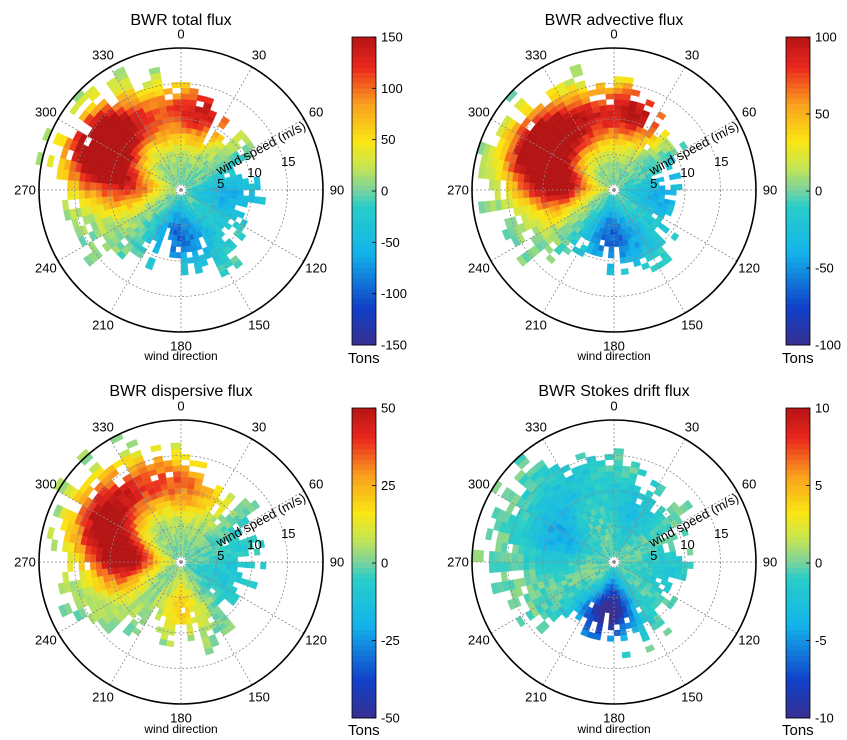 The height and width of the screenshot is (740, 847). I want to click on radial-tick-label: 15, so click(288, 533).